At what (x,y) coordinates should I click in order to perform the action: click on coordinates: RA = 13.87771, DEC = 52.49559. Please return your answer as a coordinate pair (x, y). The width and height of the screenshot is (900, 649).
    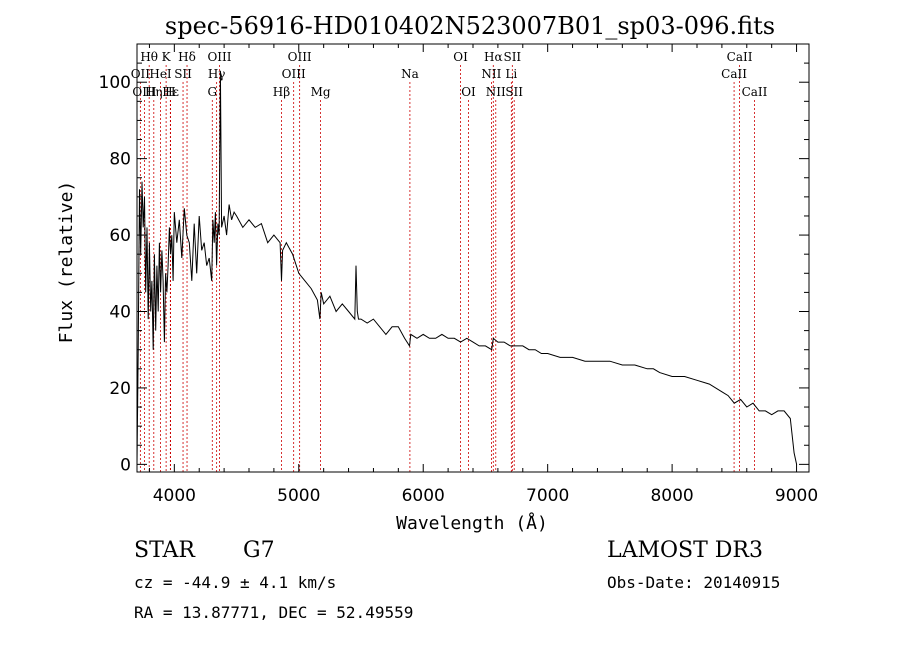
    Looking at the image, I should click on (274, 612).